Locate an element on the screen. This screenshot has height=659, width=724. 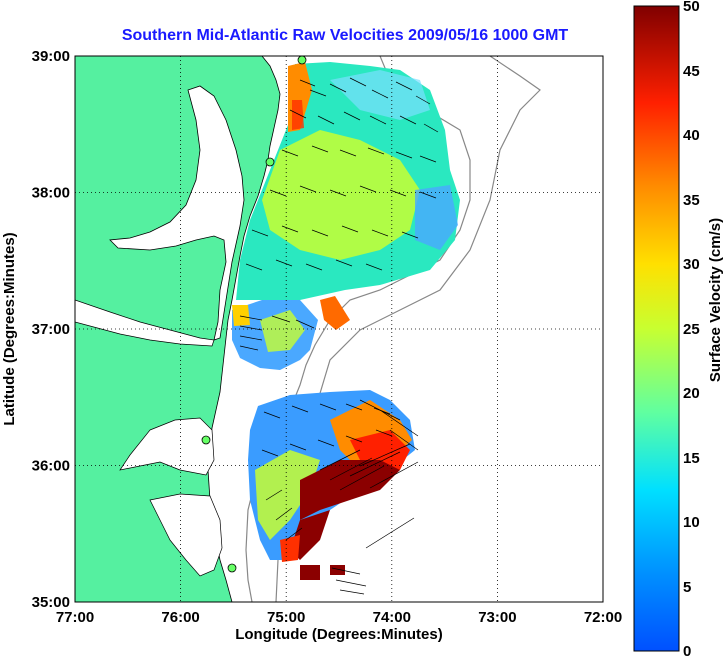
bay-inlet is located at coordinates (145, 323).